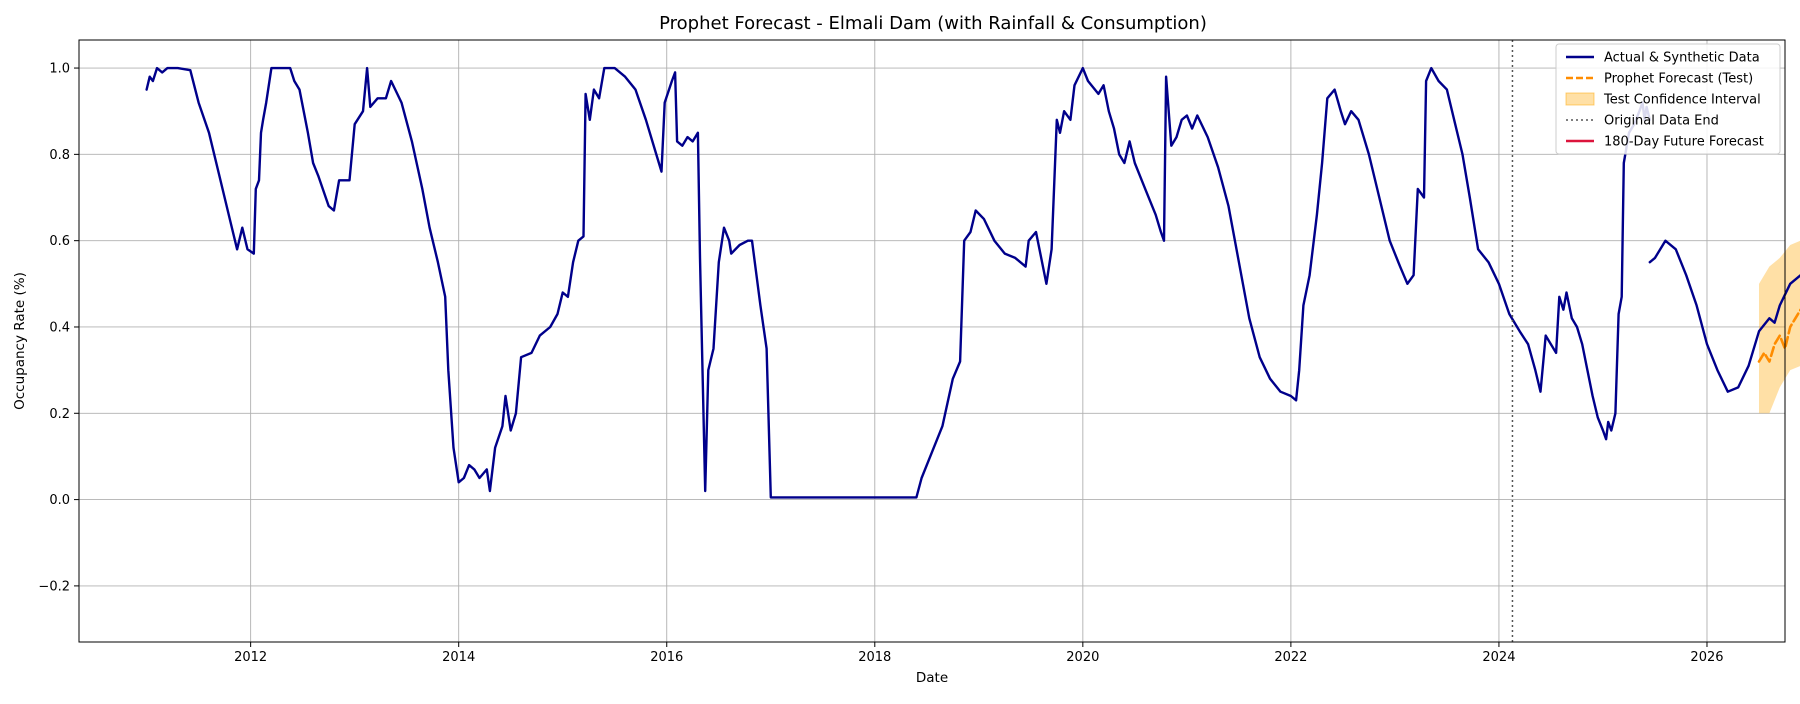  I want to click on y-tick-label: −0.2, so click(54, 586).